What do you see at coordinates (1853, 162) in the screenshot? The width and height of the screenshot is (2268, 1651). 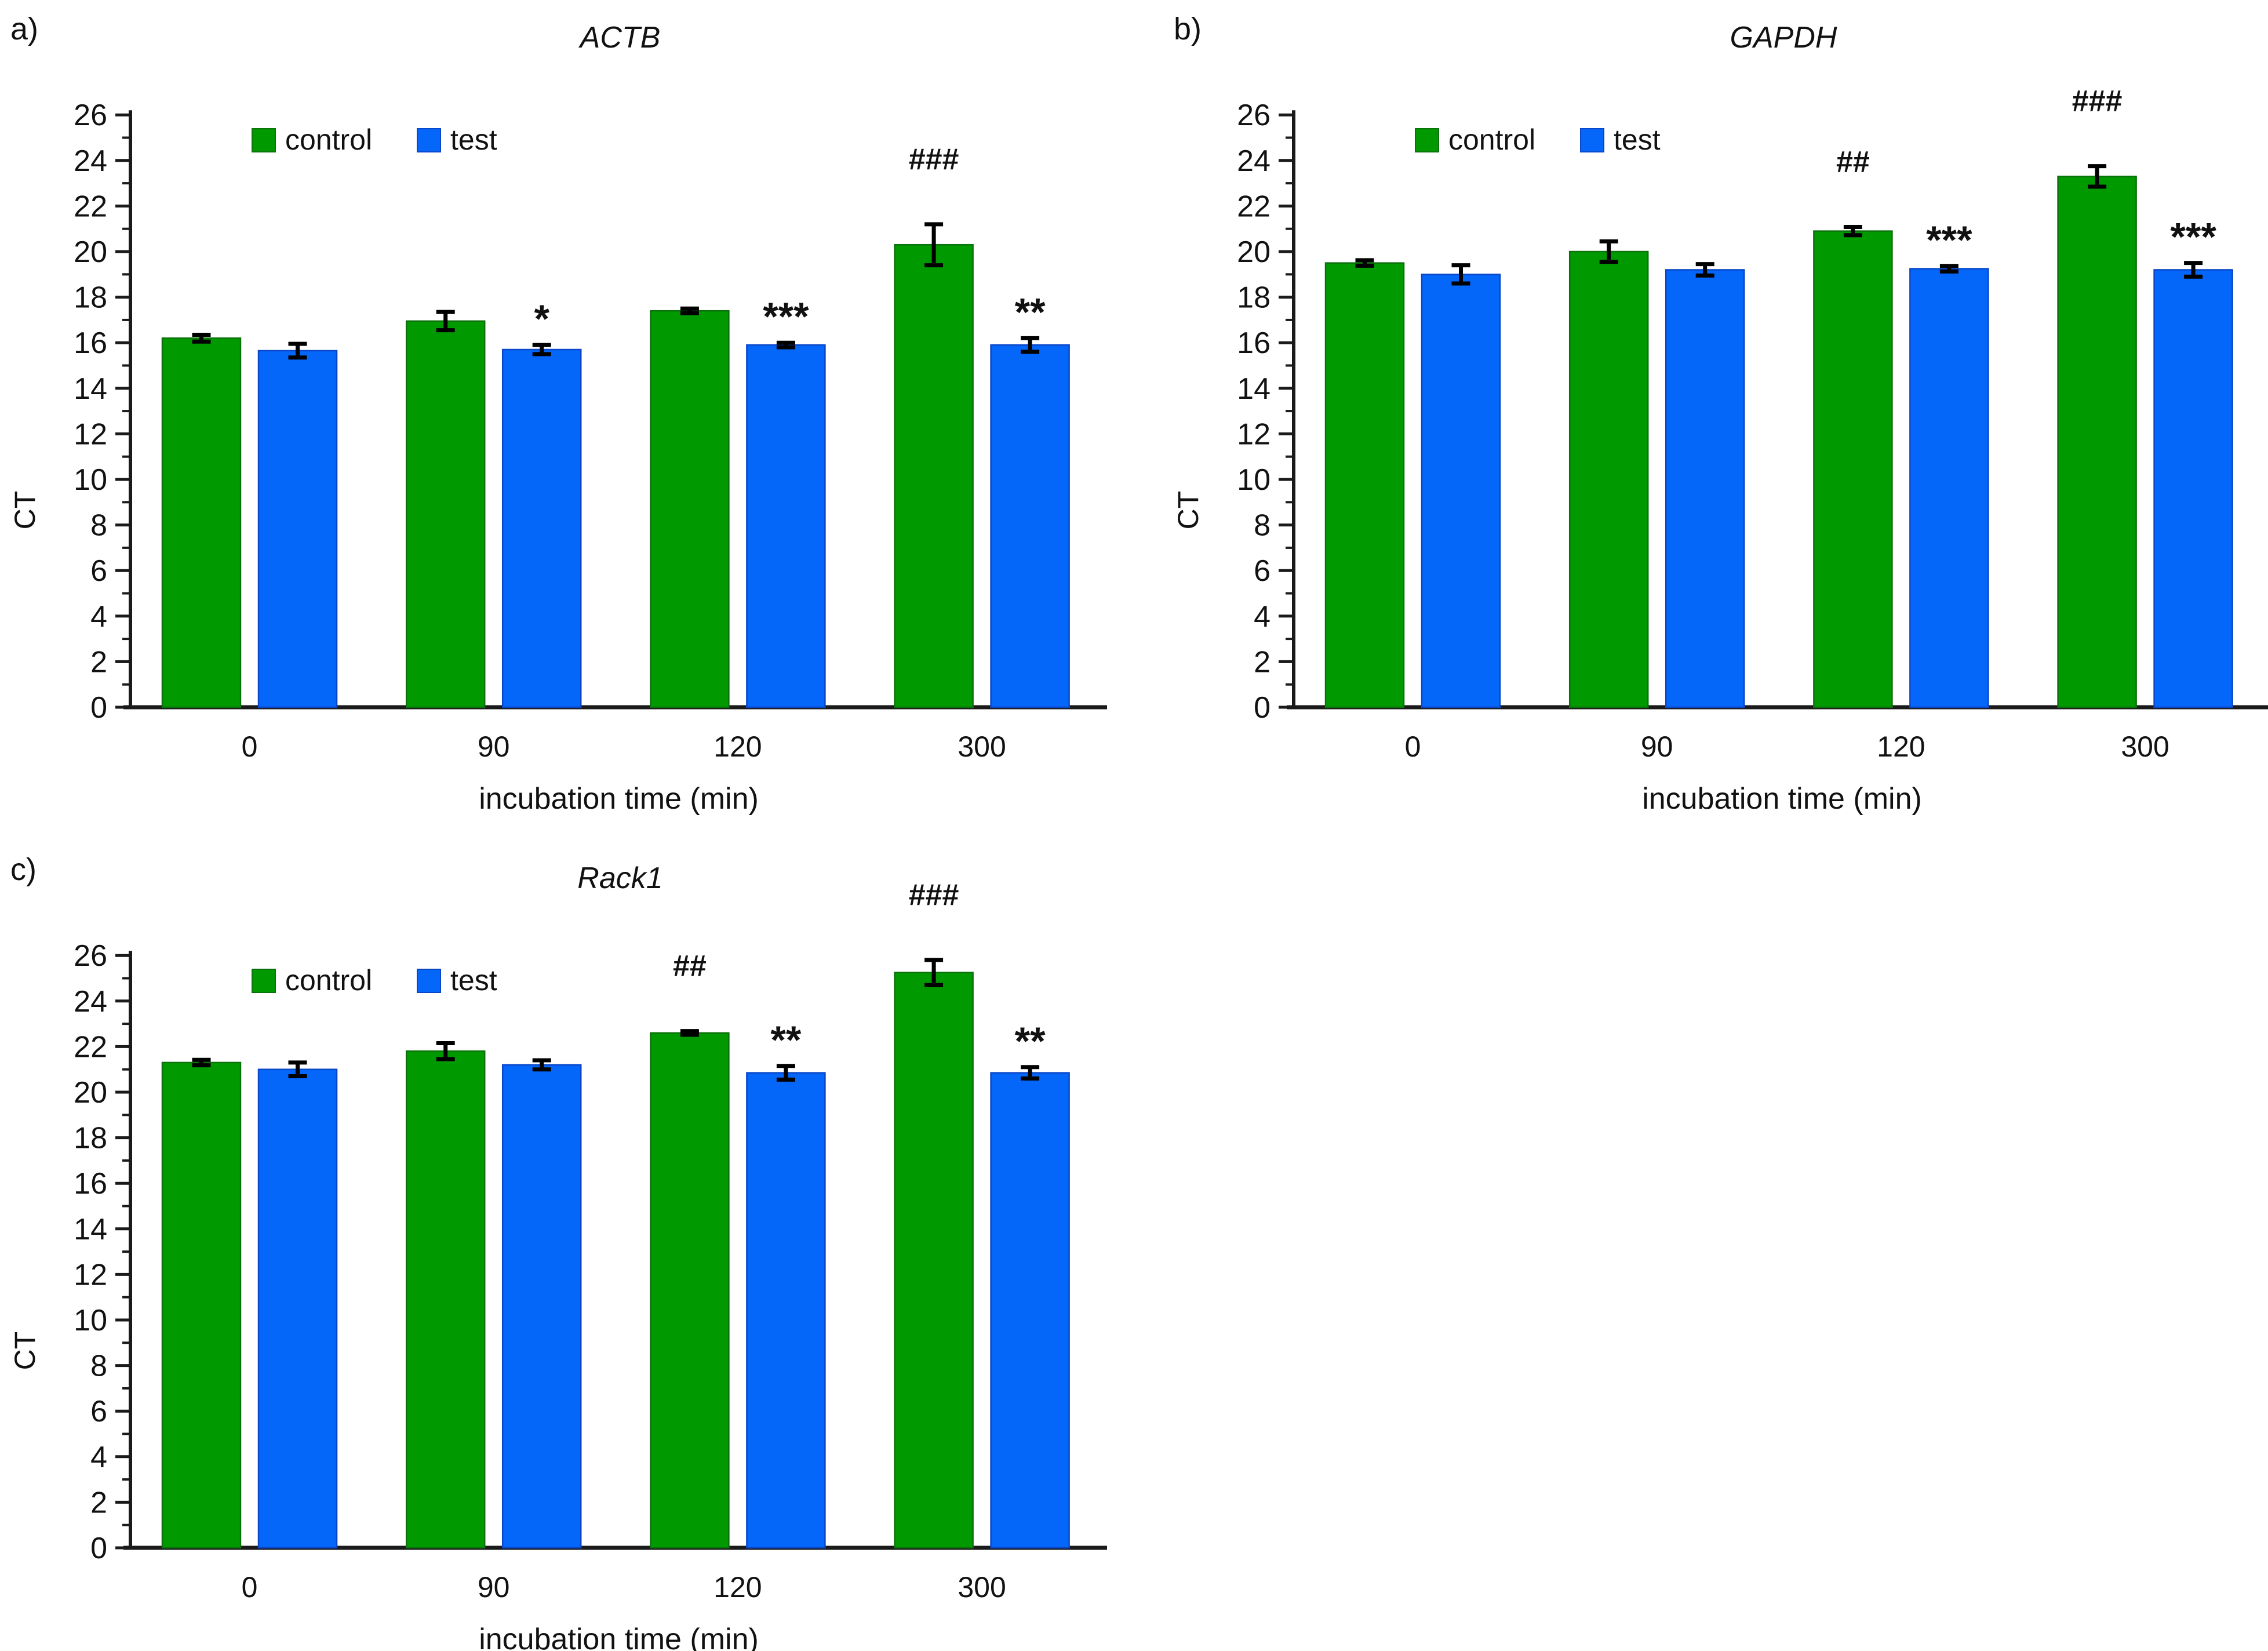 I see `annotation-control-120: ##` at bounding box center [1853, 162].